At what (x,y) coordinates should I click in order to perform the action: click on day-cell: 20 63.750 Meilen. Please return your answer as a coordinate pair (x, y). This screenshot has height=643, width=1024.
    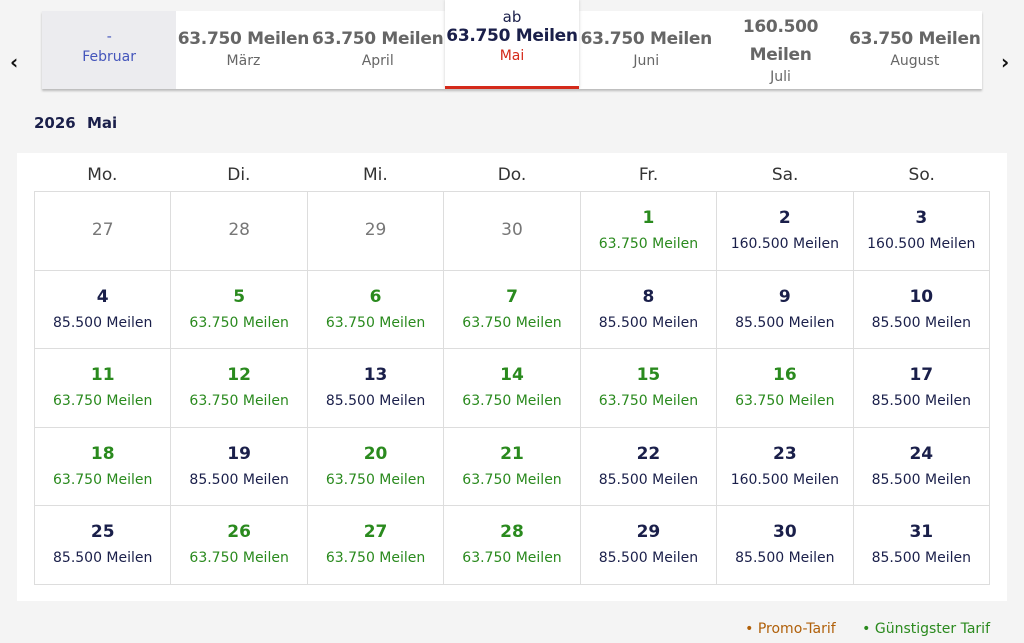
    Looking at the image, I should click on (376, 466).